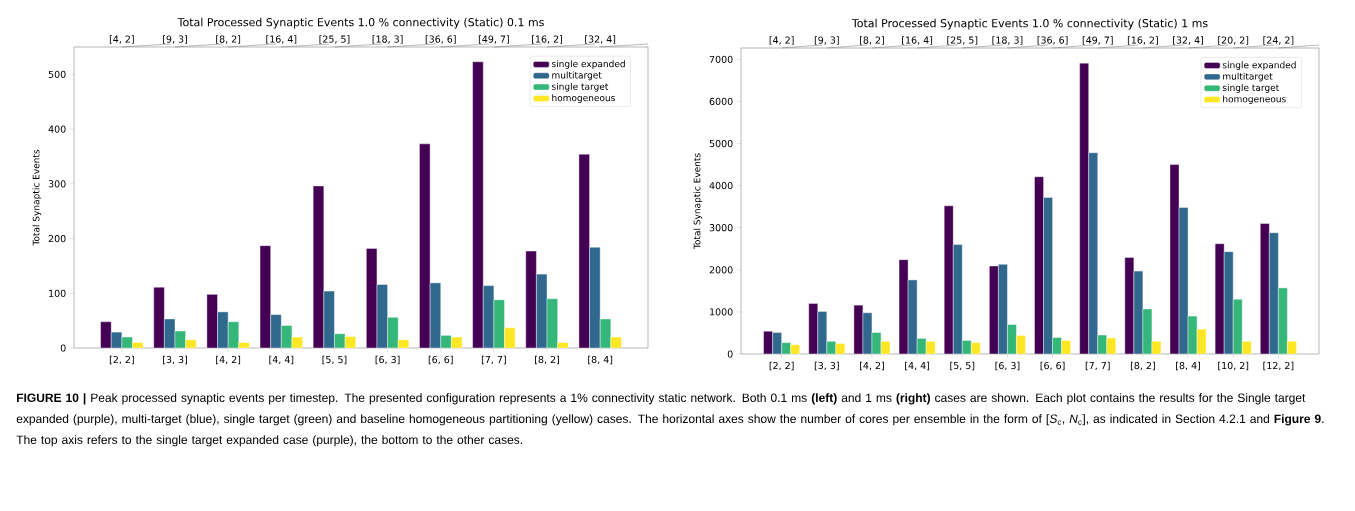  I want to click on y-tick-label: 5000, so click(721, 143).